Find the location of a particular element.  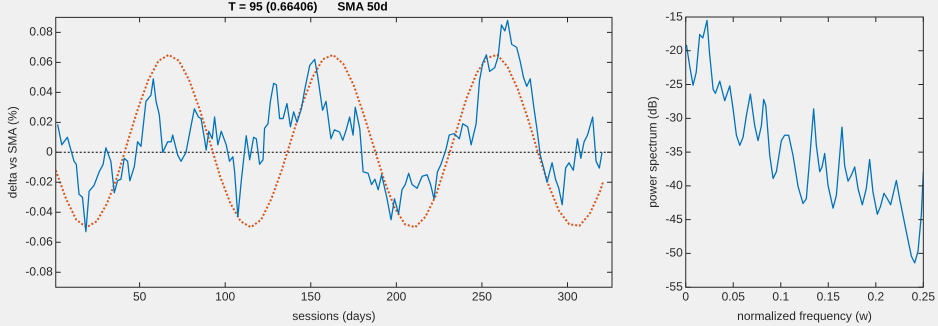

x-tick-label: 250 is located at coordinates (482, 297).